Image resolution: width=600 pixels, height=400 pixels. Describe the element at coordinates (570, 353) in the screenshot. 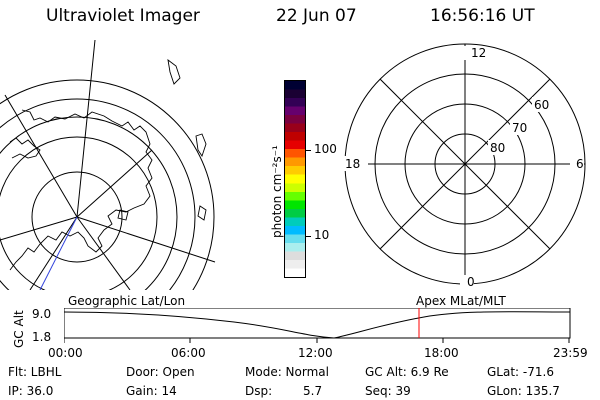

I see `timeline-tick-2359: 23:59` at that location.